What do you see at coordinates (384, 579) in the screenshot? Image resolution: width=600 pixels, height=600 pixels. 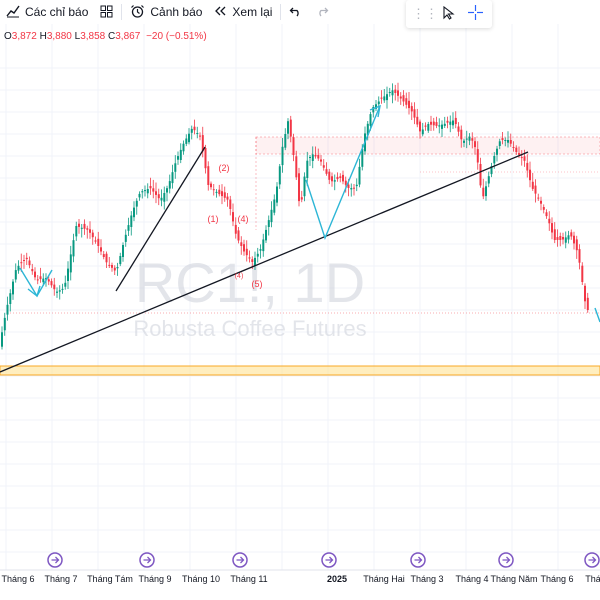 I see `time-axis-label: Tháng Hai` at bounding box center [384, 579].